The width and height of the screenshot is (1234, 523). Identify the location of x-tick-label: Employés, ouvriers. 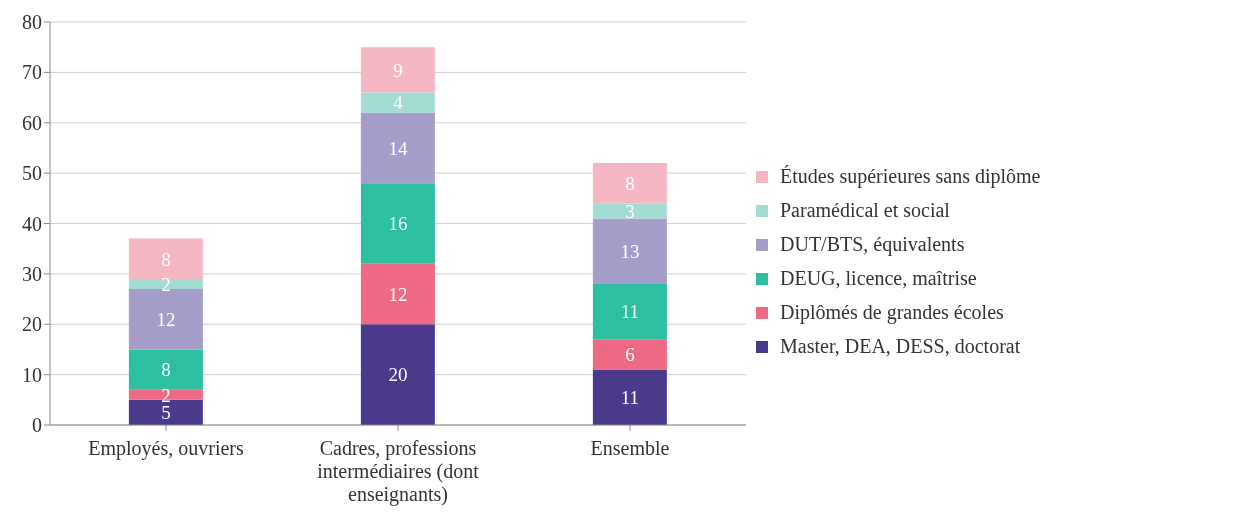
(166, 448).